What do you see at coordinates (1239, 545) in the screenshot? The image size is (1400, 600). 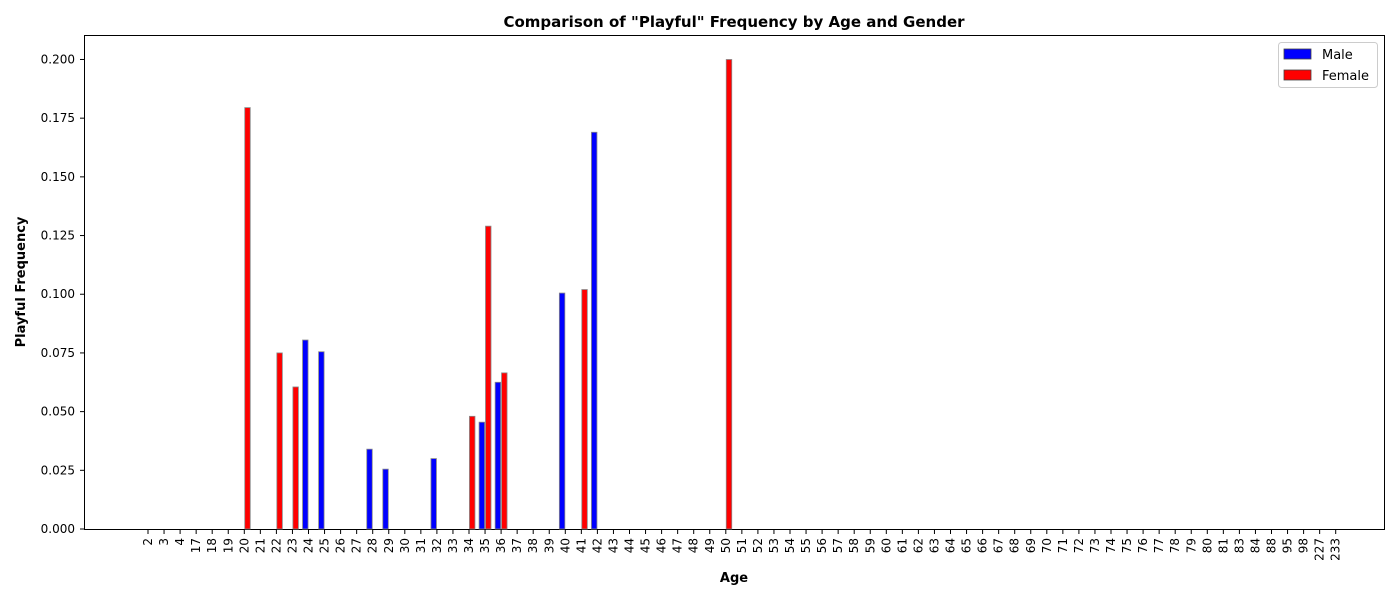 I see `x-tick-label: 83` at bounding box center [1239, 545].